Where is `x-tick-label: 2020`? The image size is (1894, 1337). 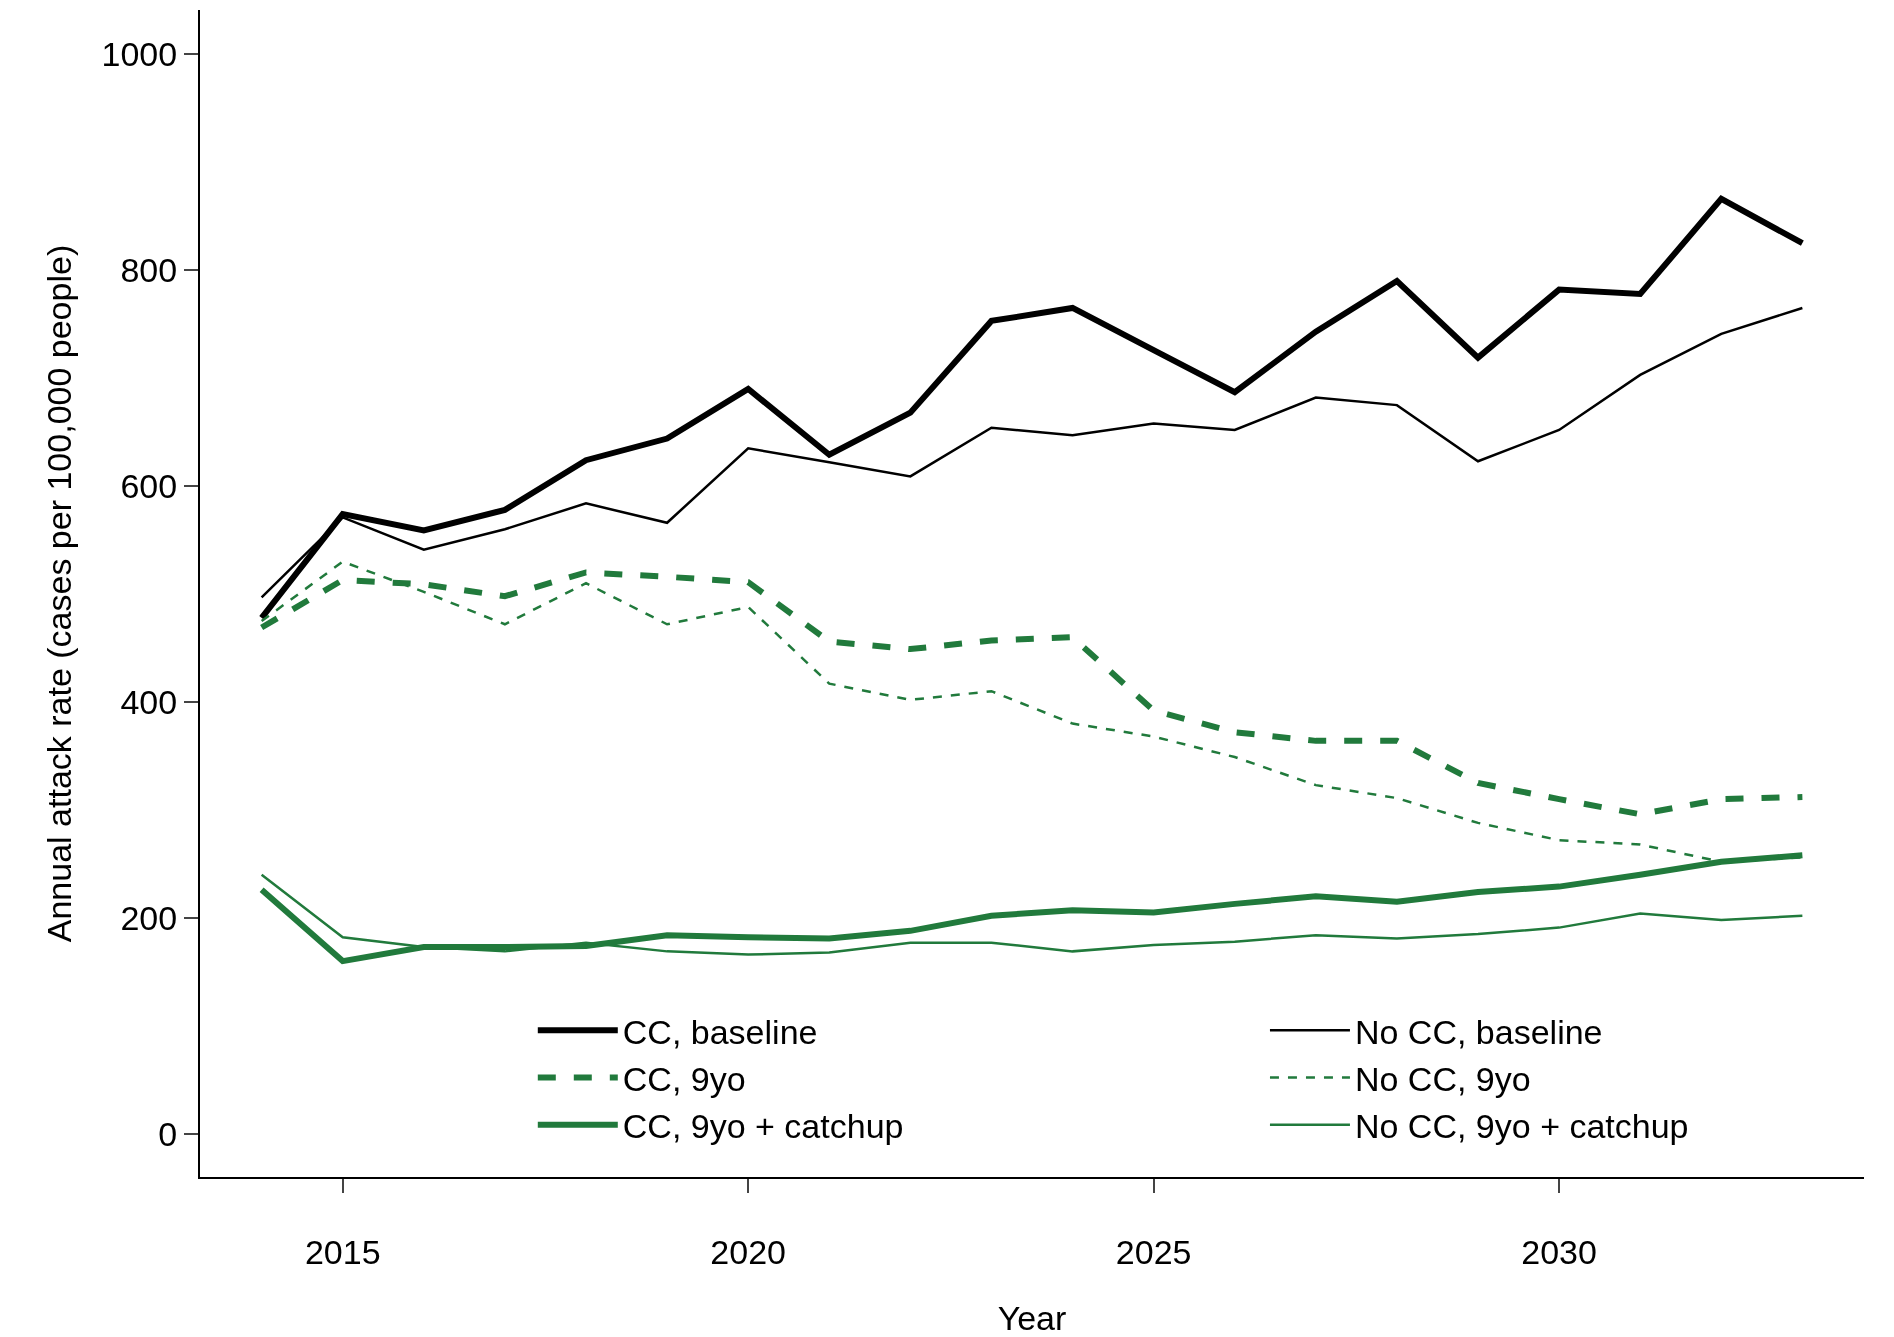 x-tick-label: 2020 is located at coordinates (748, 1251).